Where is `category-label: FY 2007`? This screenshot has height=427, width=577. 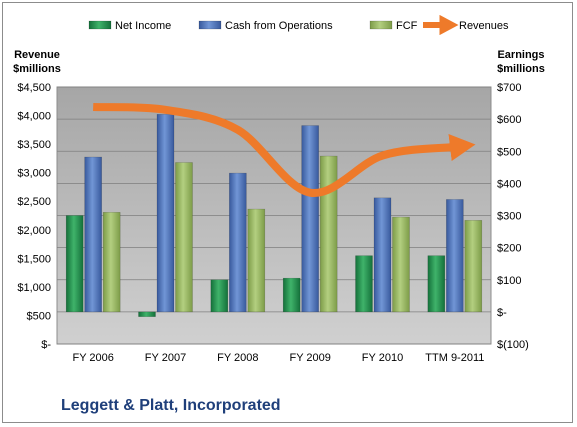
category-label: FY 2007 is located at coordinates (165, 358).